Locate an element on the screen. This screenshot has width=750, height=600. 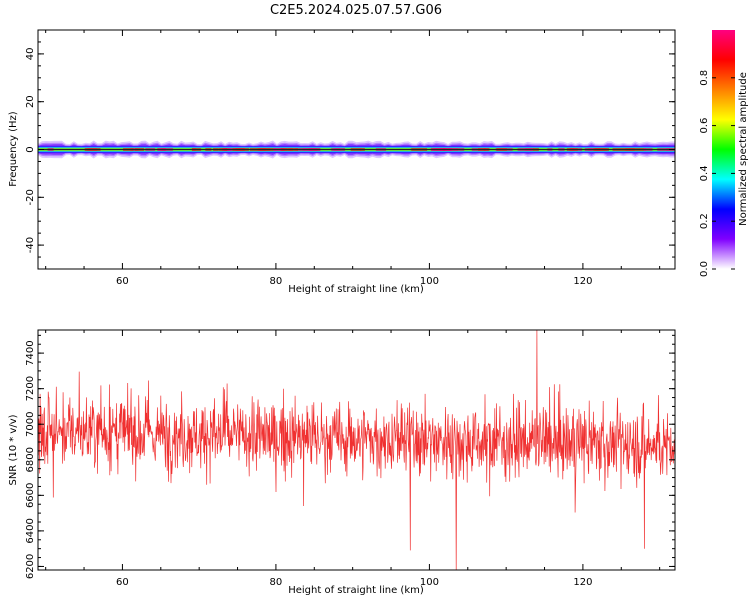
spectrogram-band is located at coordinates (356, 149).